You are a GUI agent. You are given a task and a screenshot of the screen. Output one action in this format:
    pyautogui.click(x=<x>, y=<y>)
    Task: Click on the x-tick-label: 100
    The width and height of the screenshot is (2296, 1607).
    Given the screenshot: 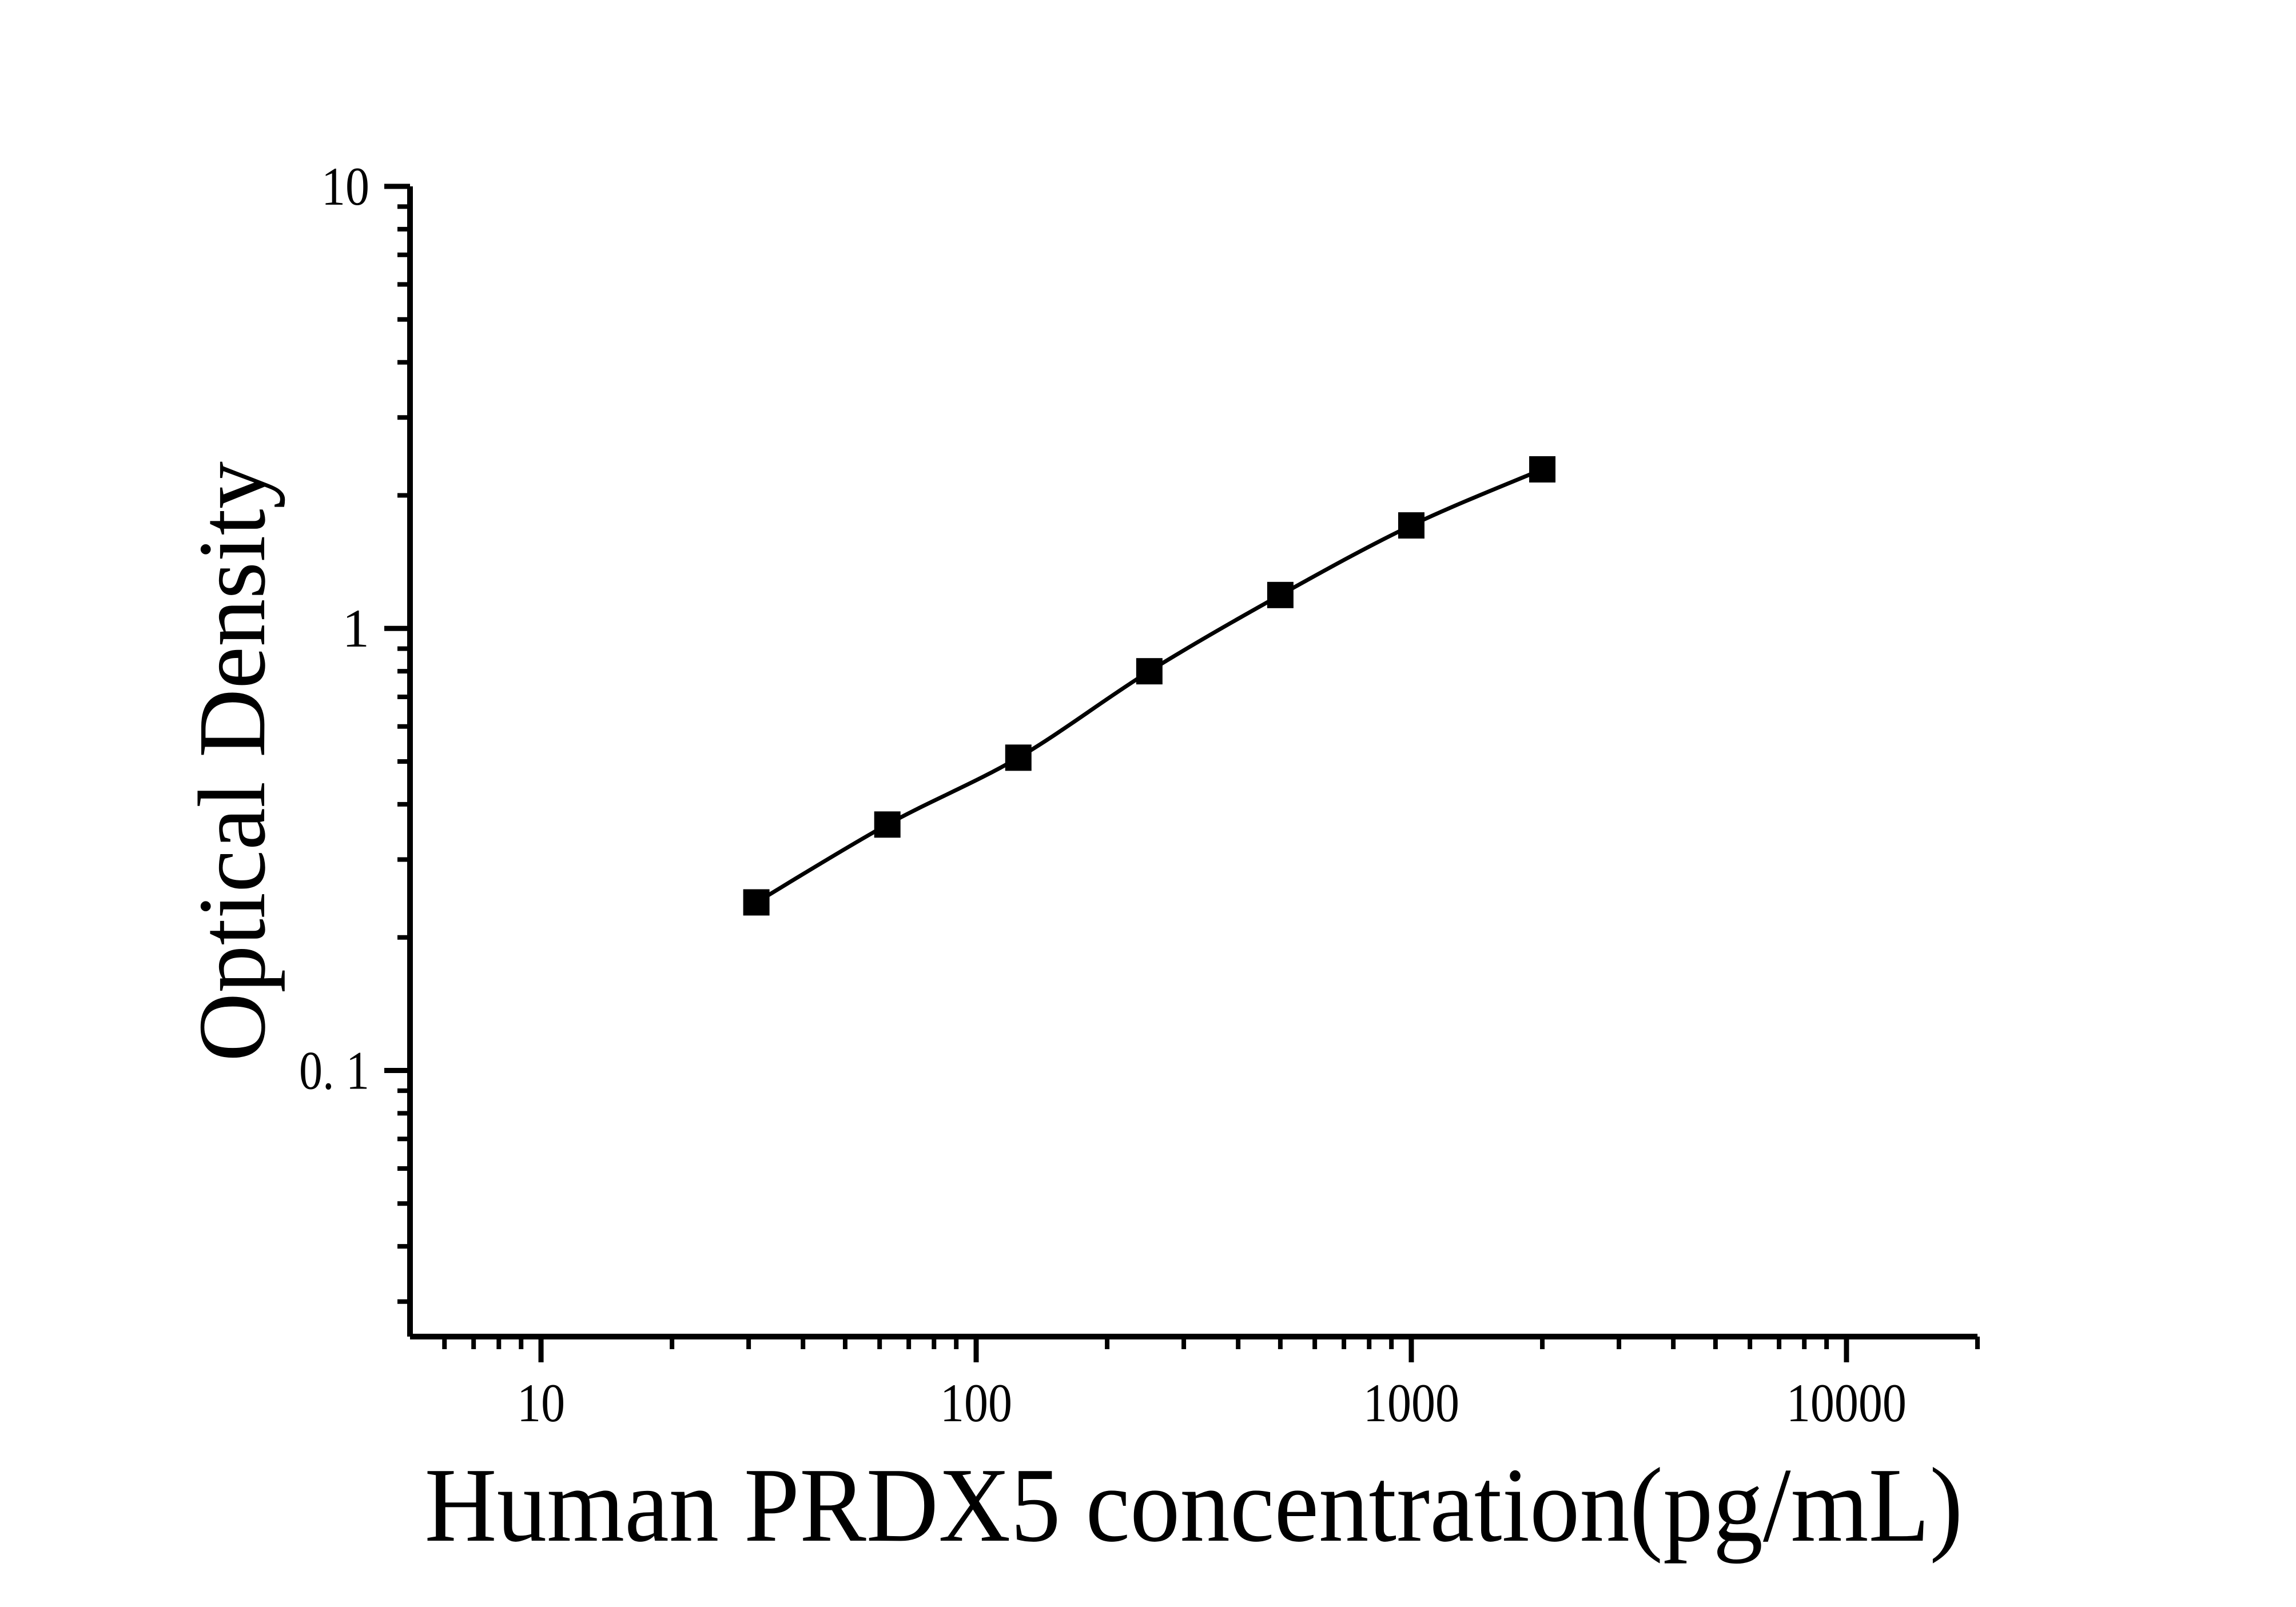 What is the action you would take?
    pyautogui.click(x=976, y=1403)
    